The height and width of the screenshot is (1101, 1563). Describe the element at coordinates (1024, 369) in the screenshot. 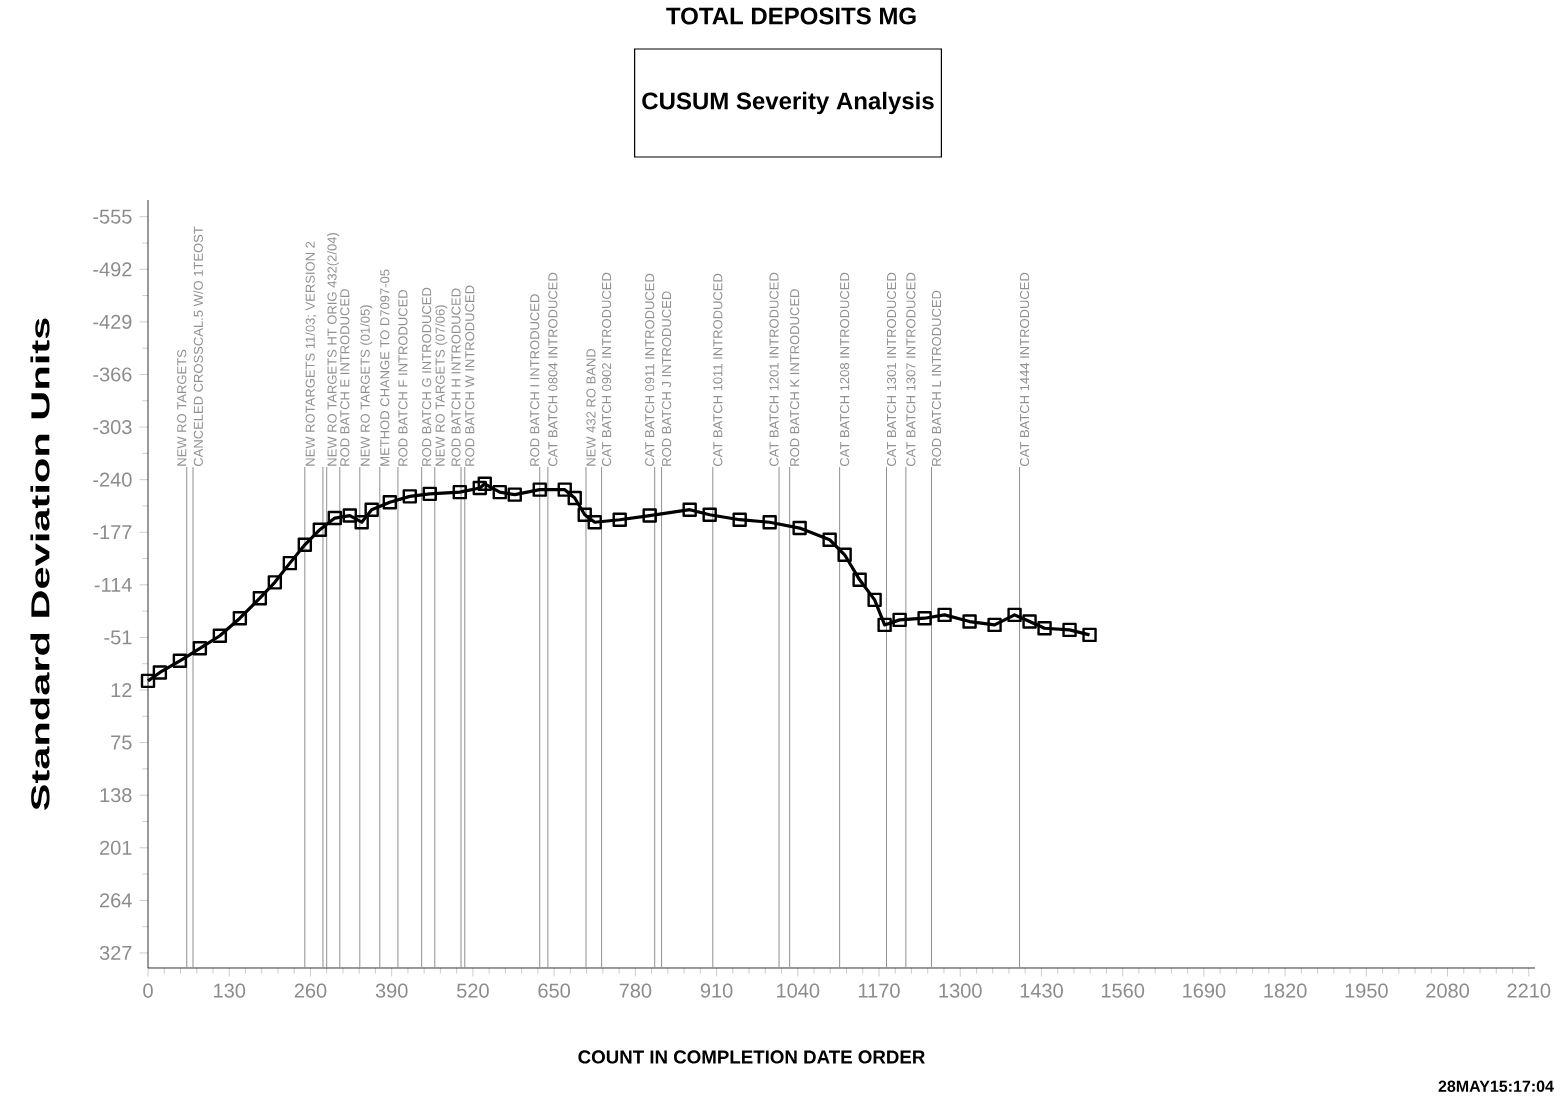

I see `ref-line-label: CAT BATCH 1444 INTRODUCED` at that location.